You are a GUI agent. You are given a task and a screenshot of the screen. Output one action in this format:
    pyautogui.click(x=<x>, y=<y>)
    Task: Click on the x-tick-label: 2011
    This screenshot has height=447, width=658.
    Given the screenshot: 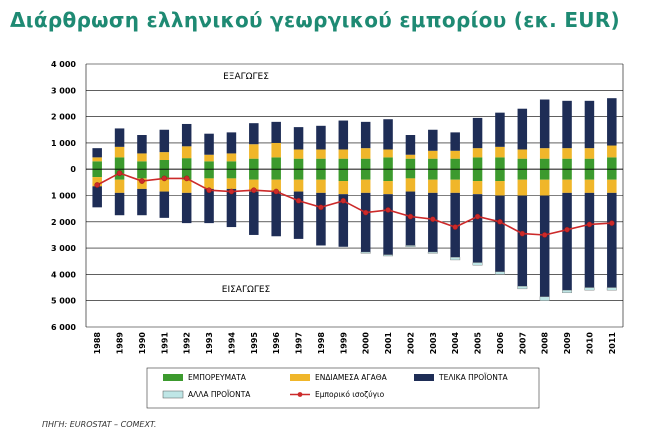 What is the action you would take?
    pyautogui.click(x=612, y=343)
    